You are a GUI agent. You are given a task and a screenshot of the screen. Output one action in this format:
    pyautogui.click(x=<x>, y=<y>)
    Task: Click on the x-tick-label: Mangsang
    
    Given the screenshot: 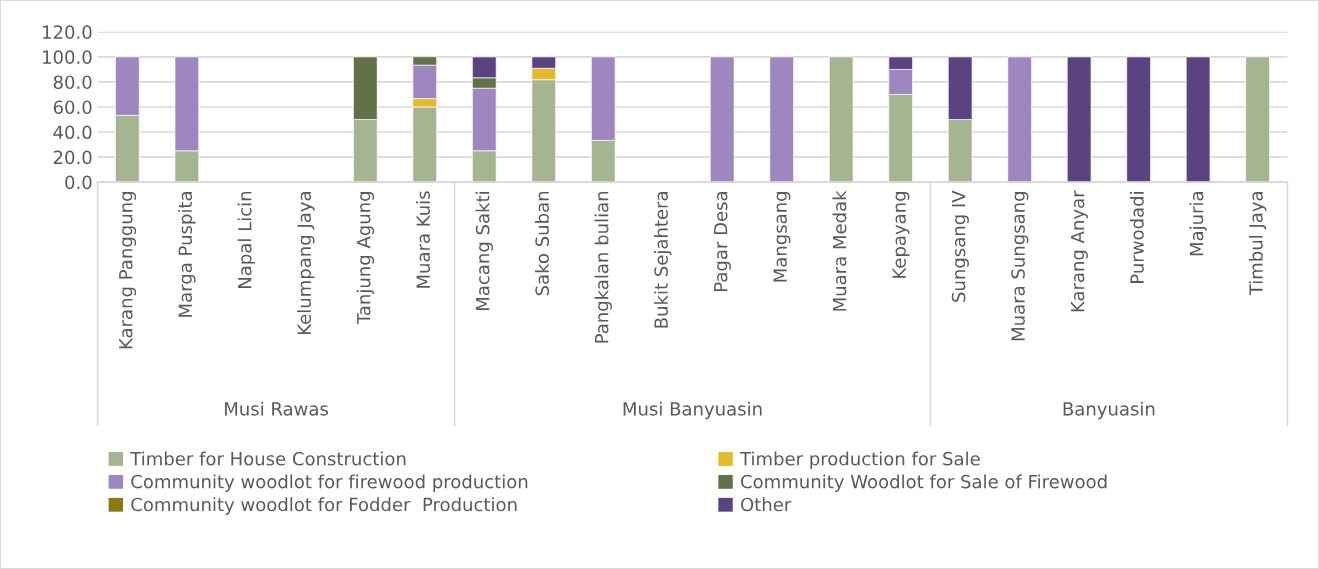 What is the action you would take?
    pyautogui.click(x=782, y=237)
    